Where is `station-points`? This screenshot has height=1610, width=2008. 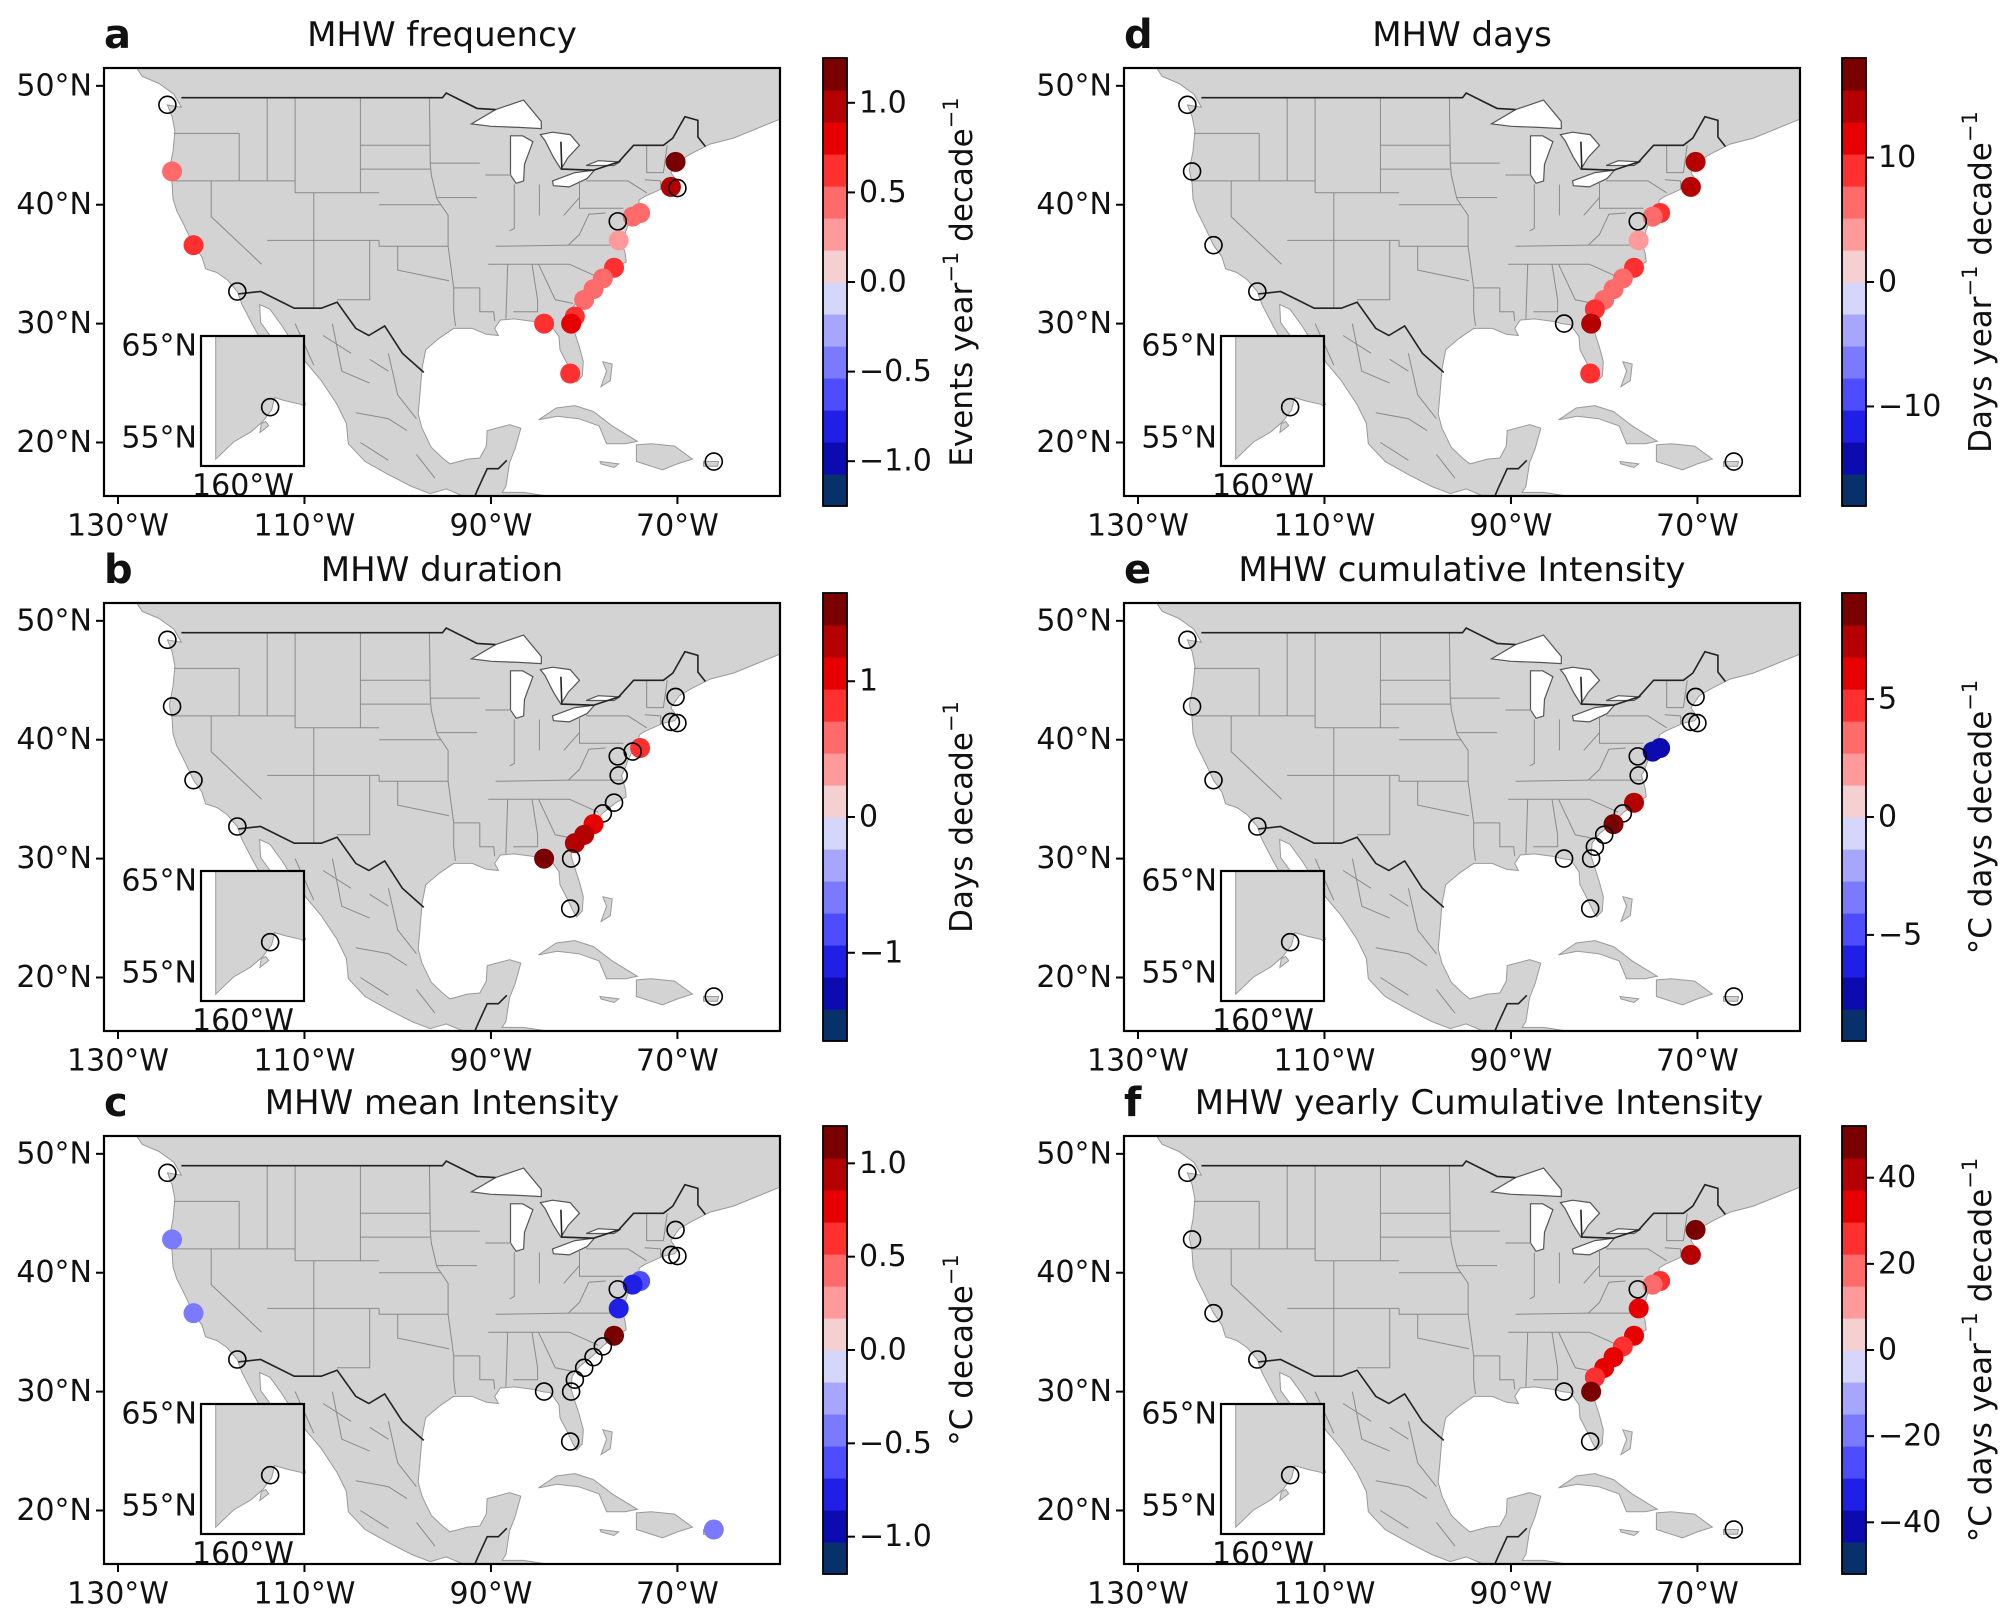
station-points is located at coordinates (441, 283).